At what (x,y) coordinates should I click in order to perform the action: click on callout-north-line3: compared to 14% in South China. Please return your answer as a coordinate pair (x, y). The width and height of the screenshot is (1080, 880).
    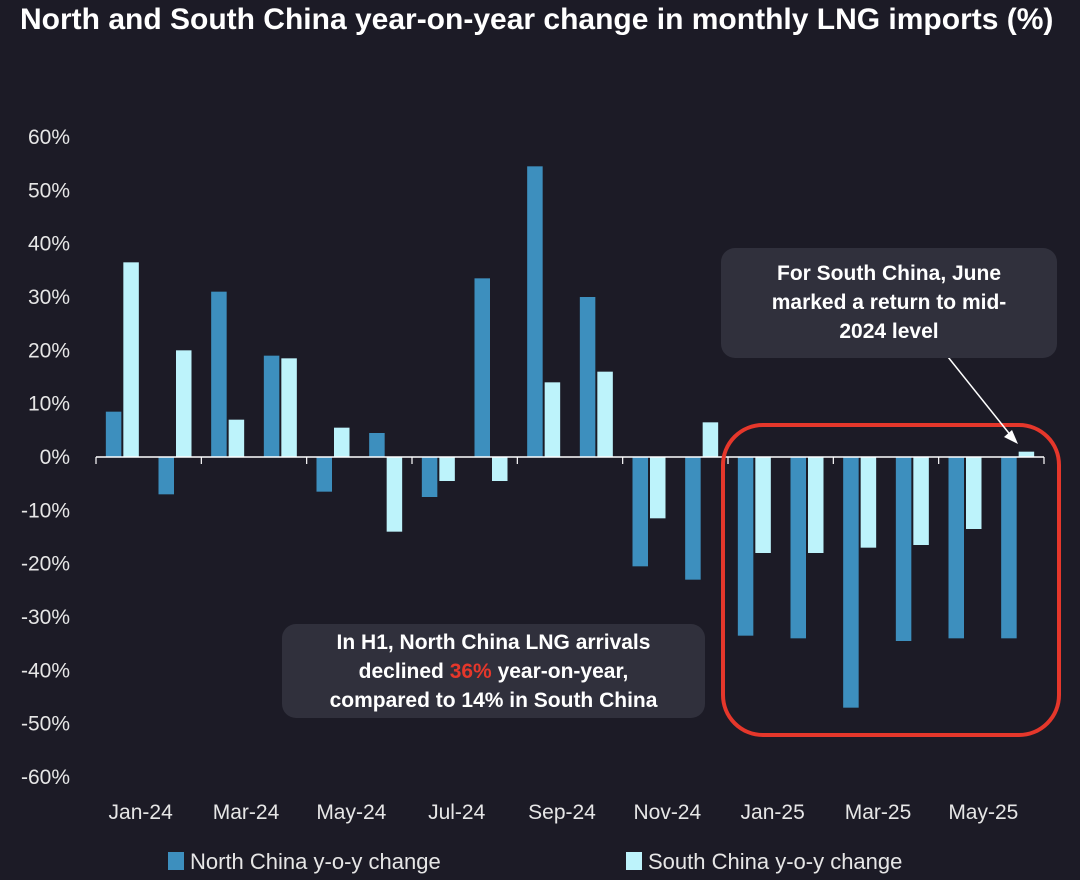
    Looking at the image, I should click on (493, 700).